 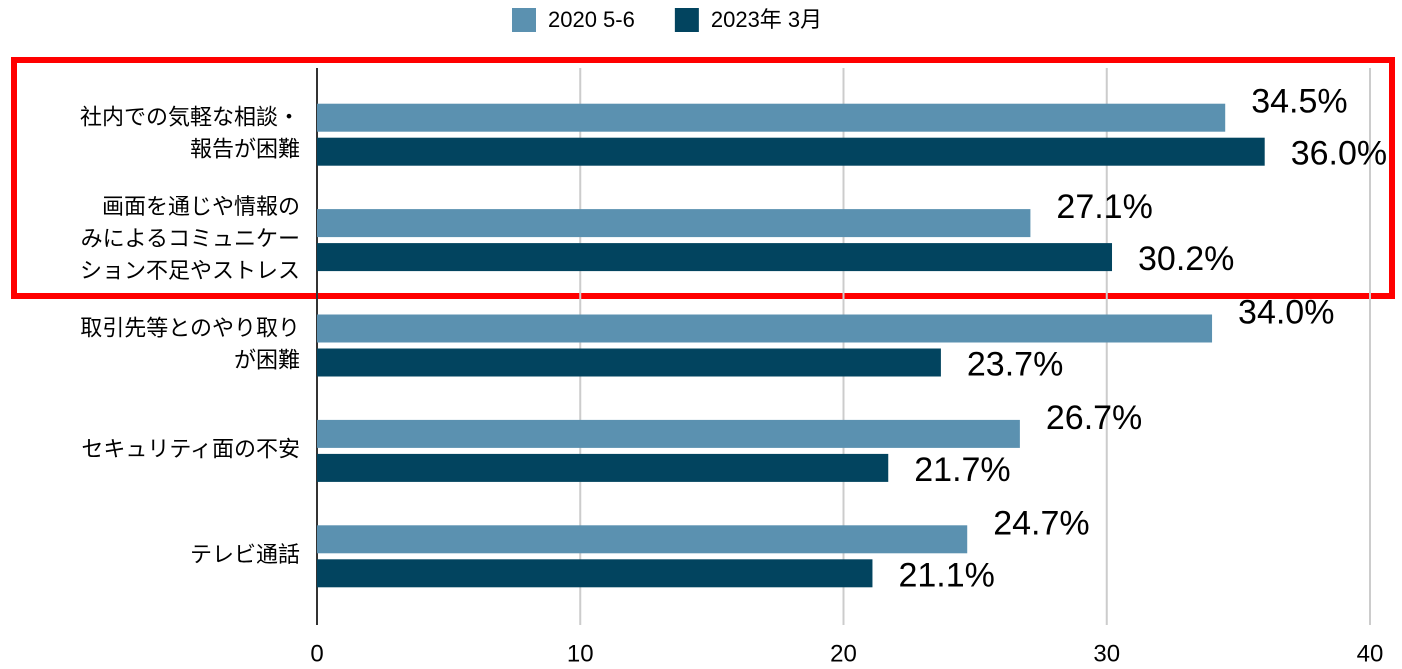 I want to click on data-label: 21.7%, so click(x=962, y=470).